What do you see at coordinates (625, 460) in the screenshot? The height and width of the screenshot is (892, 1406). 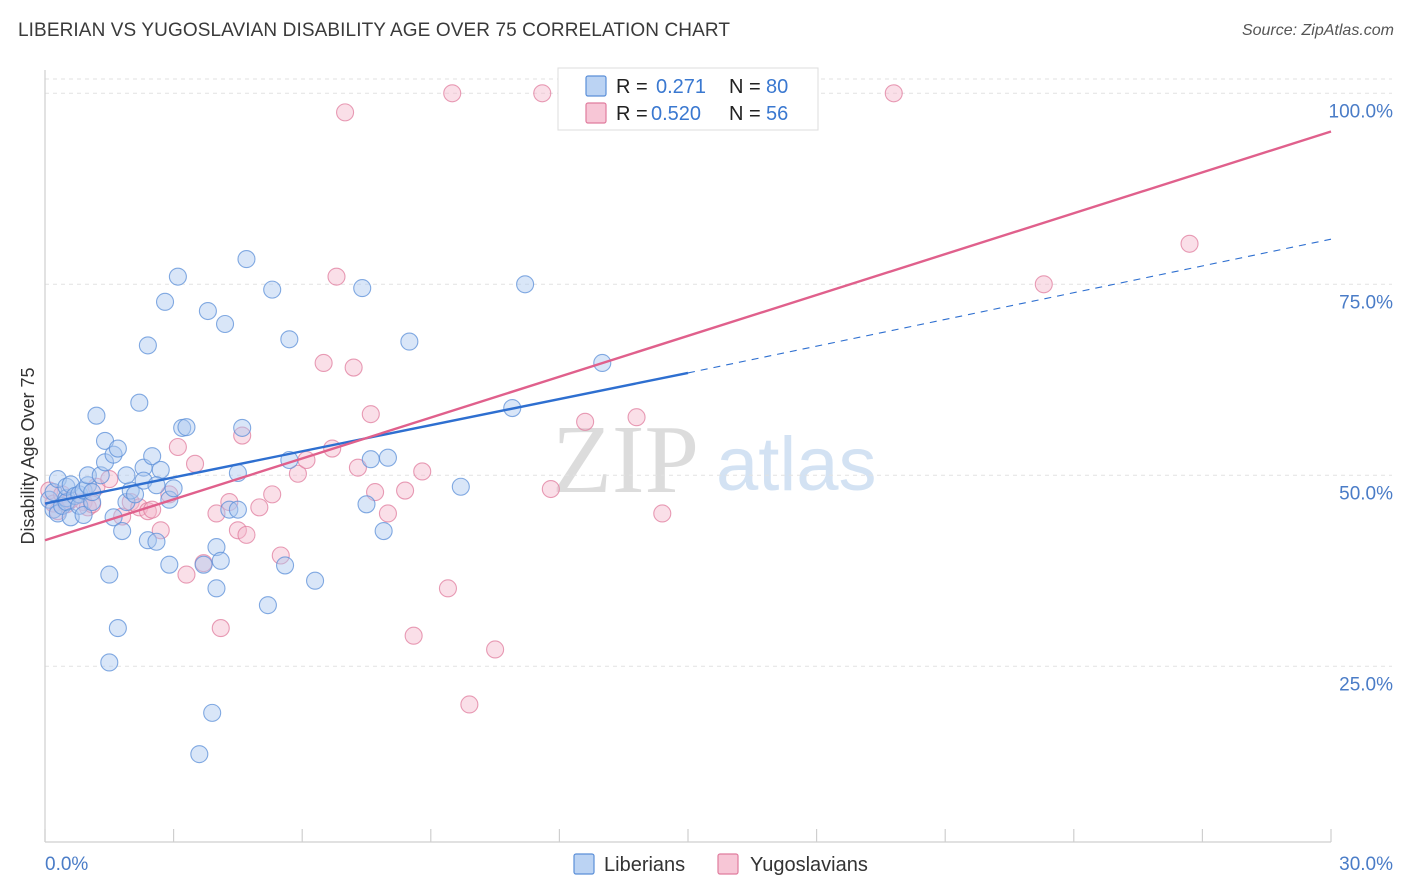 I see `watermark-zip: ZIP` at bounding box center [625, 460].